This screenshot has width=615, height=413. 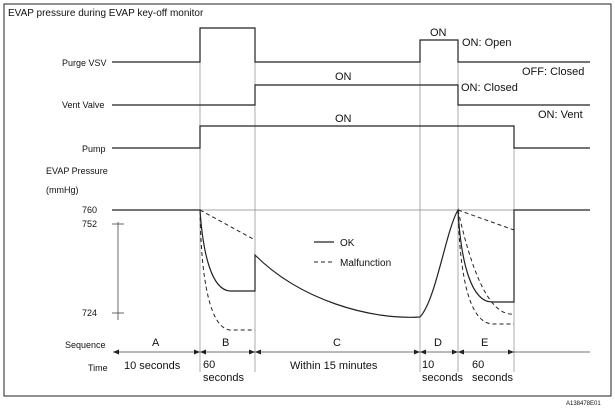 I want to click on pump-on-annotation: ON, so click(x=343, y=119).